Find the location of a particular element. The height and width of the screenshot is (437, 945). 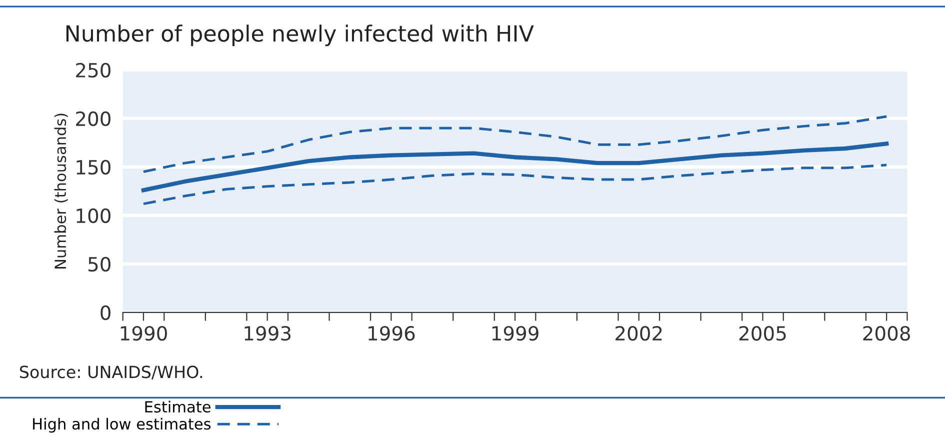

x-tick-label: 2002 is located at coordinates (639, 333).